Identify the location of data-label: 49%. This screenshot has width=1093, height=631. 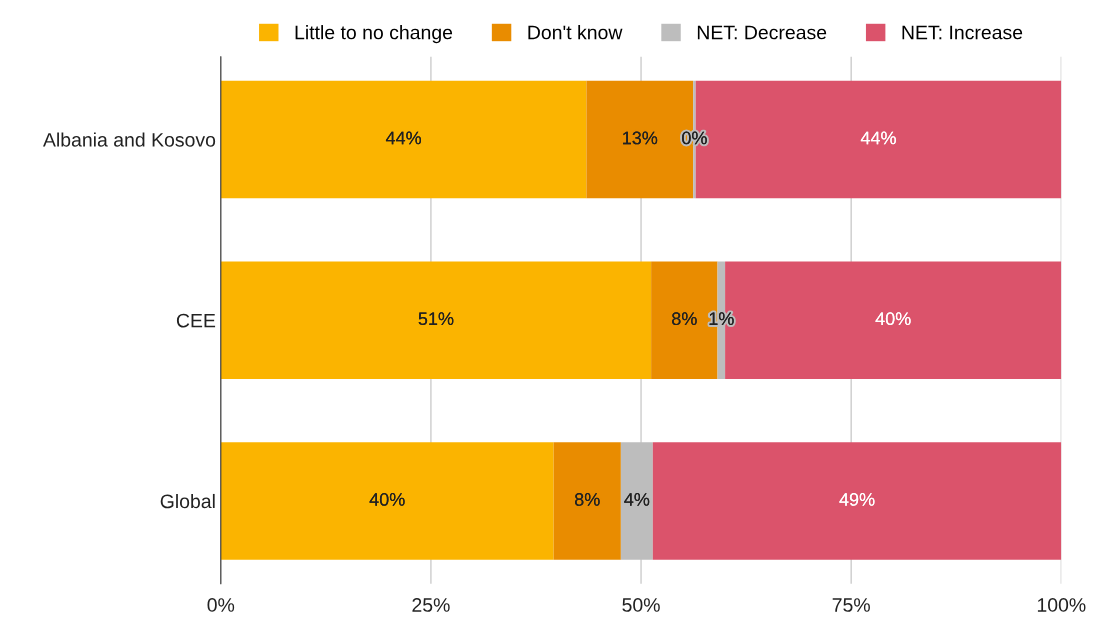
(857, 499).